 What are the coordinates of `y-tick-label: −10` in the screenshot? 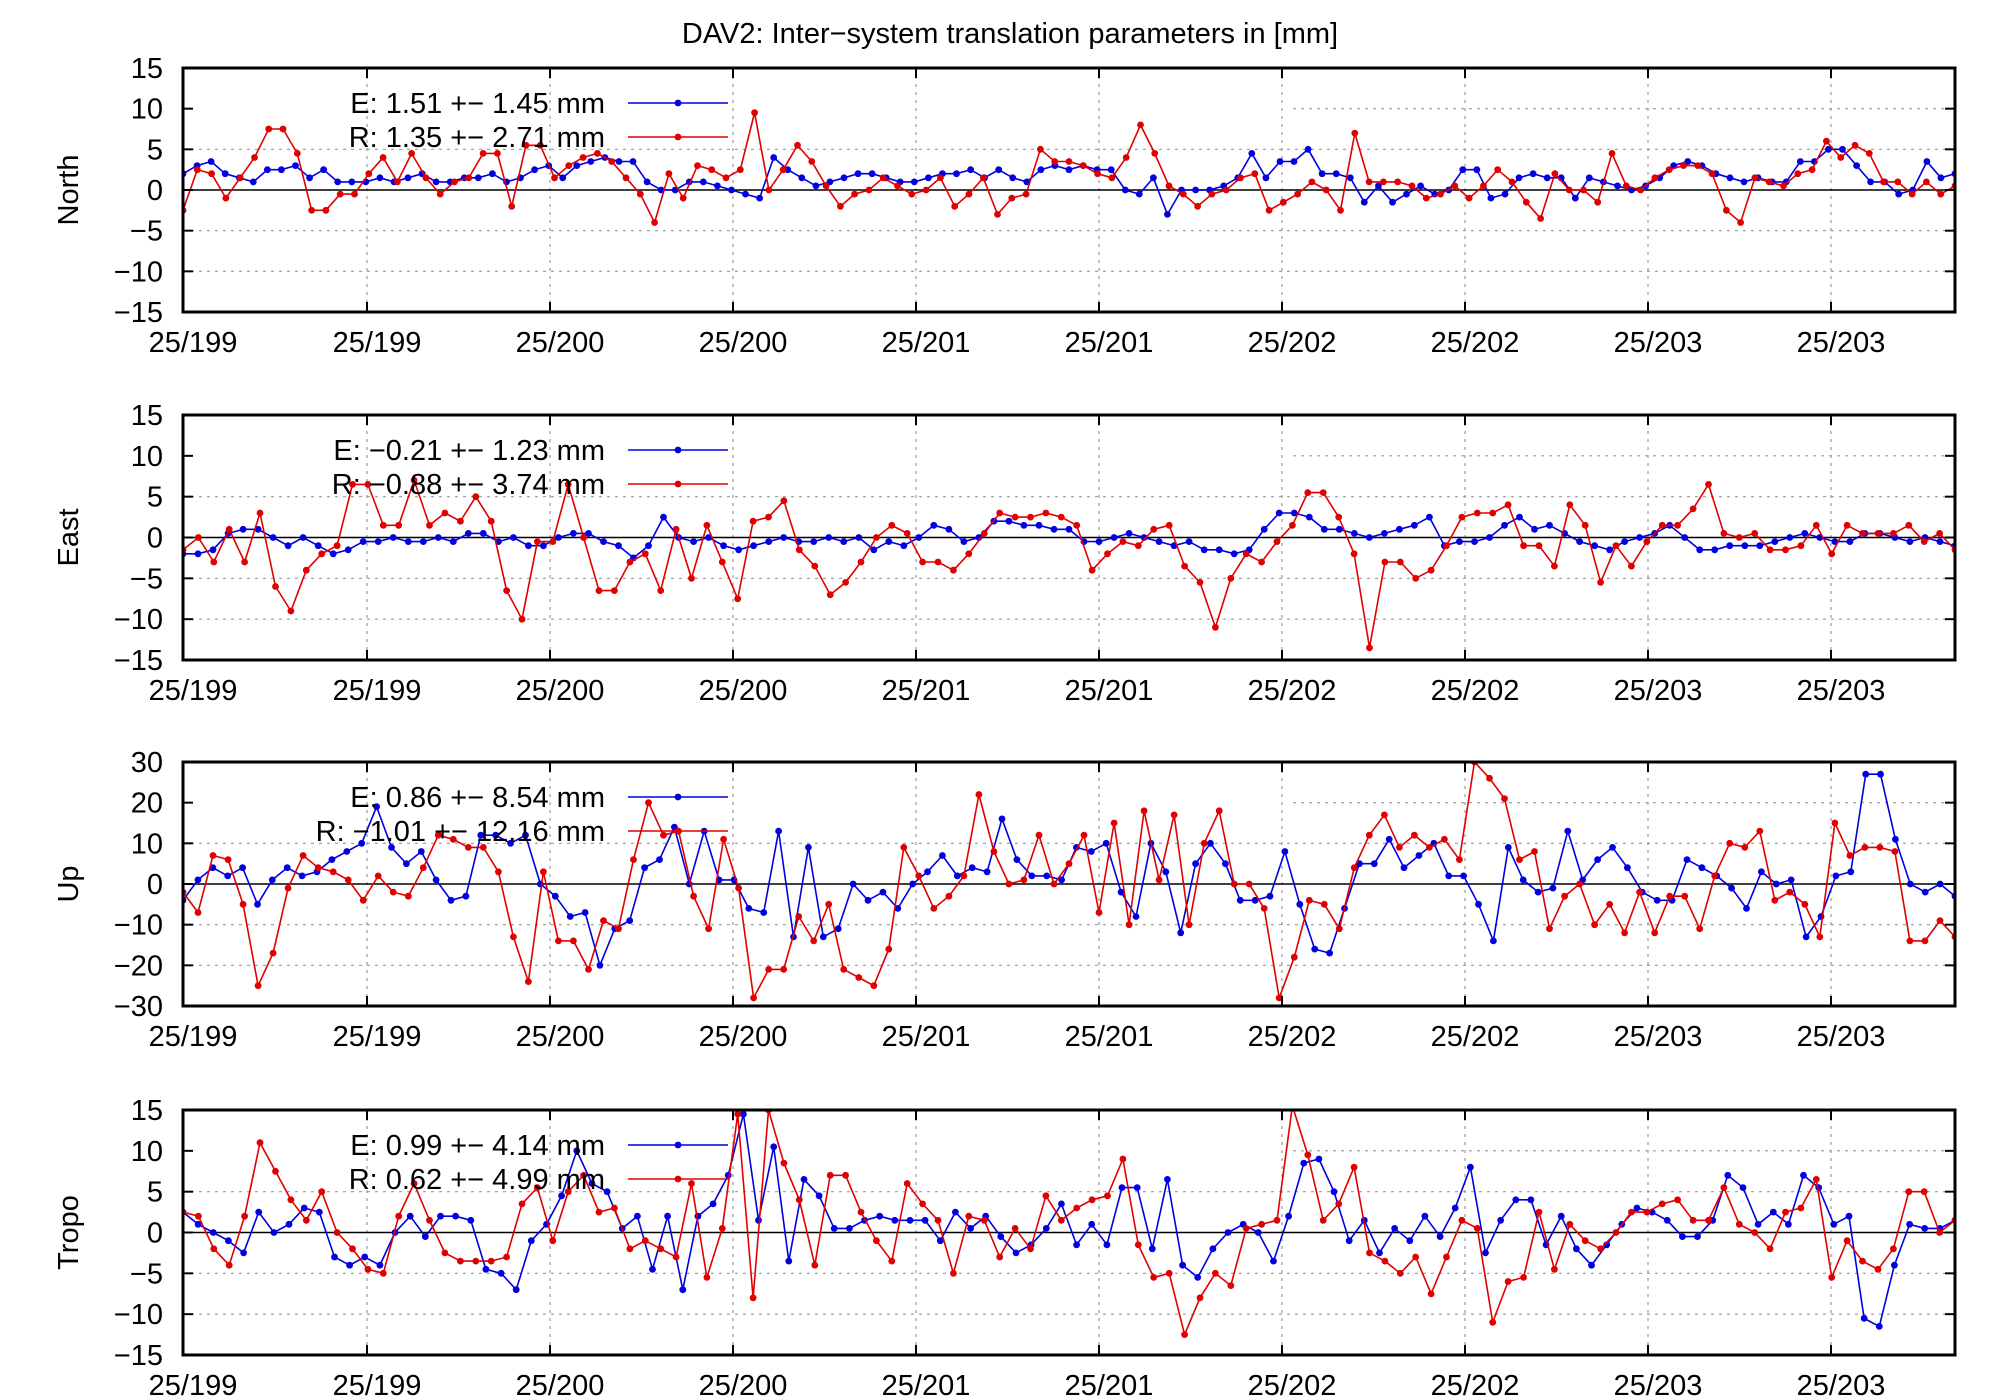 It's located at (138, 926).